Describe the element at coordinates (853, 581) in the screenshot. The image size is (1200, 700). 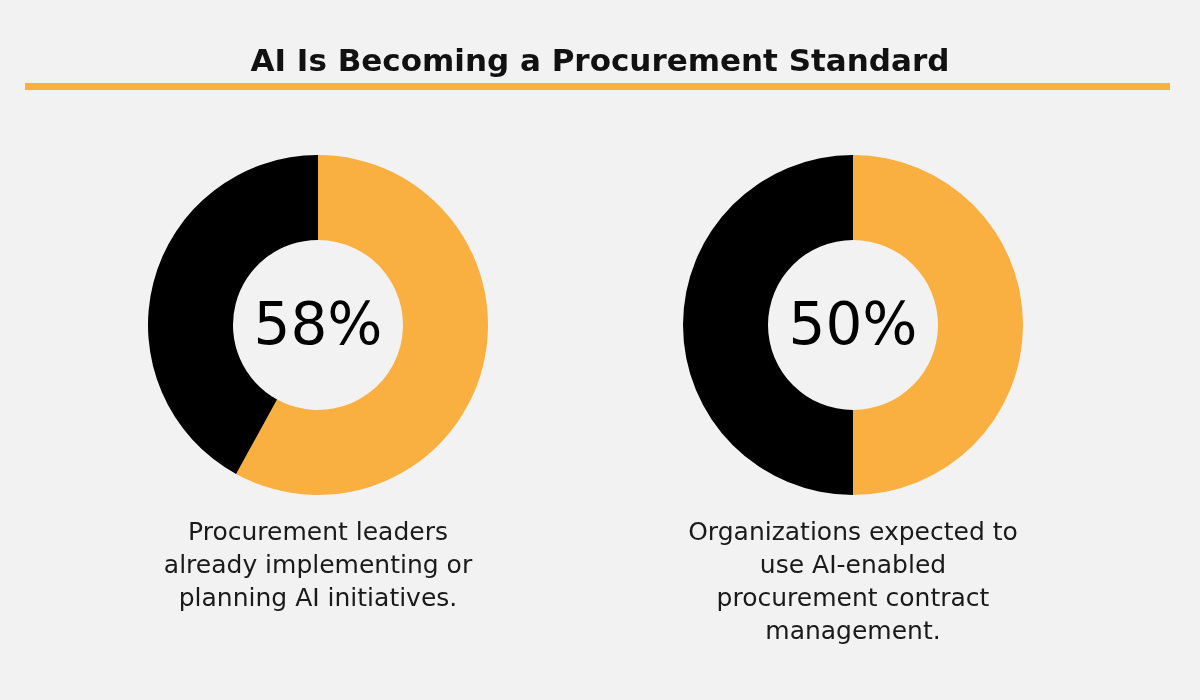
I see `text: Organizations expected to use AI-enabled procurement contract management.` at that location.